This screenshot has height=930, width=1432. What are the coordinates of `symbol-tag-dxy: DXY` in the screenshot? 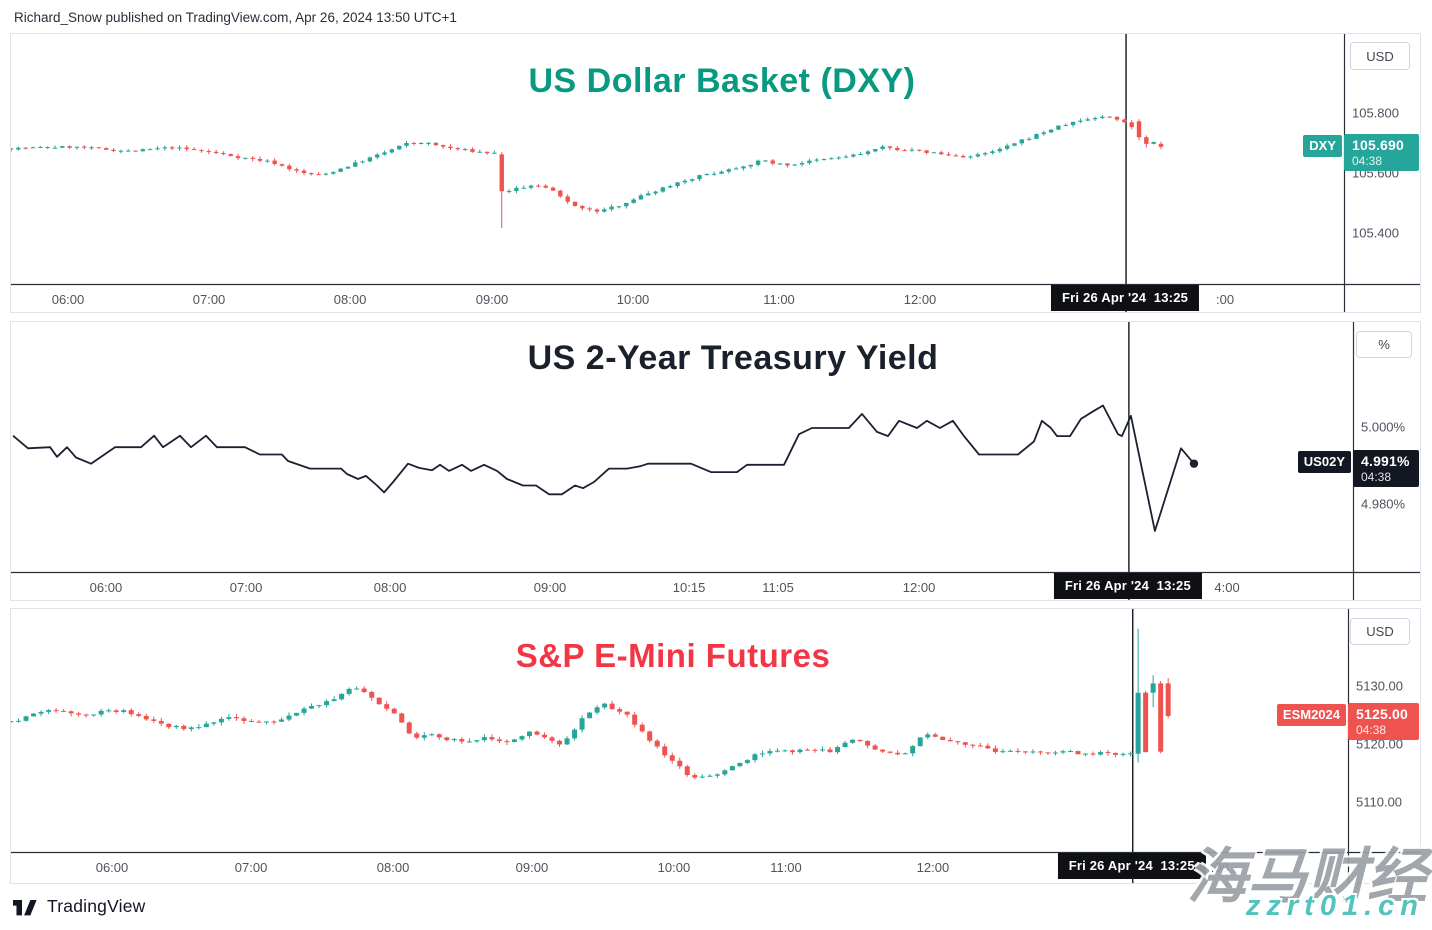 It's located at (1322, 145).